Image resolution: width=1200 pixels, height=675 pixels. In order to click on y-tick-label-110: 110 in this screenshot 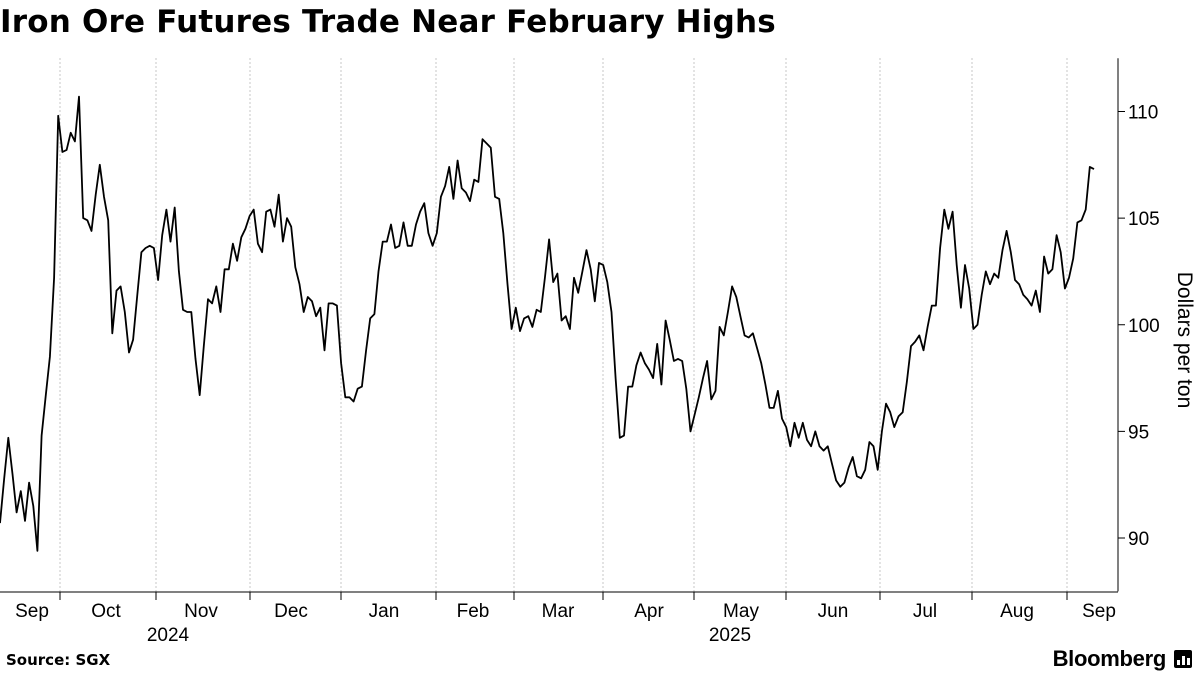, I will do `click(1143, 113)`.